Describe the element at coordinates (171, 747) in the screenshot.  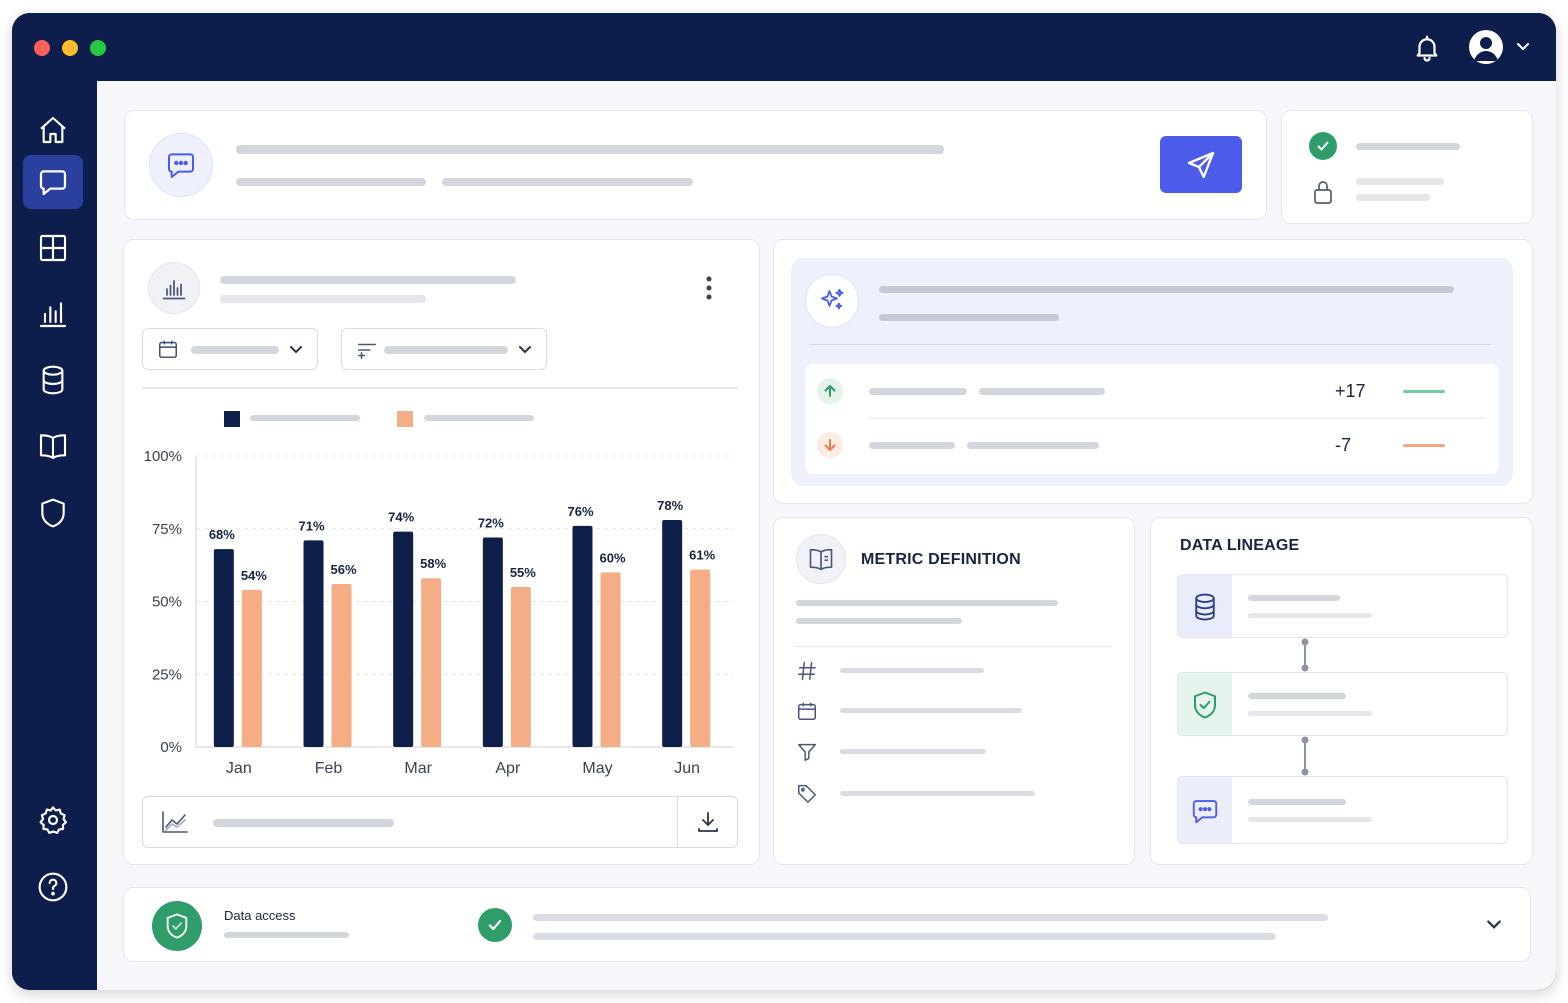
I see `y-tick-label: 0%` at that location.